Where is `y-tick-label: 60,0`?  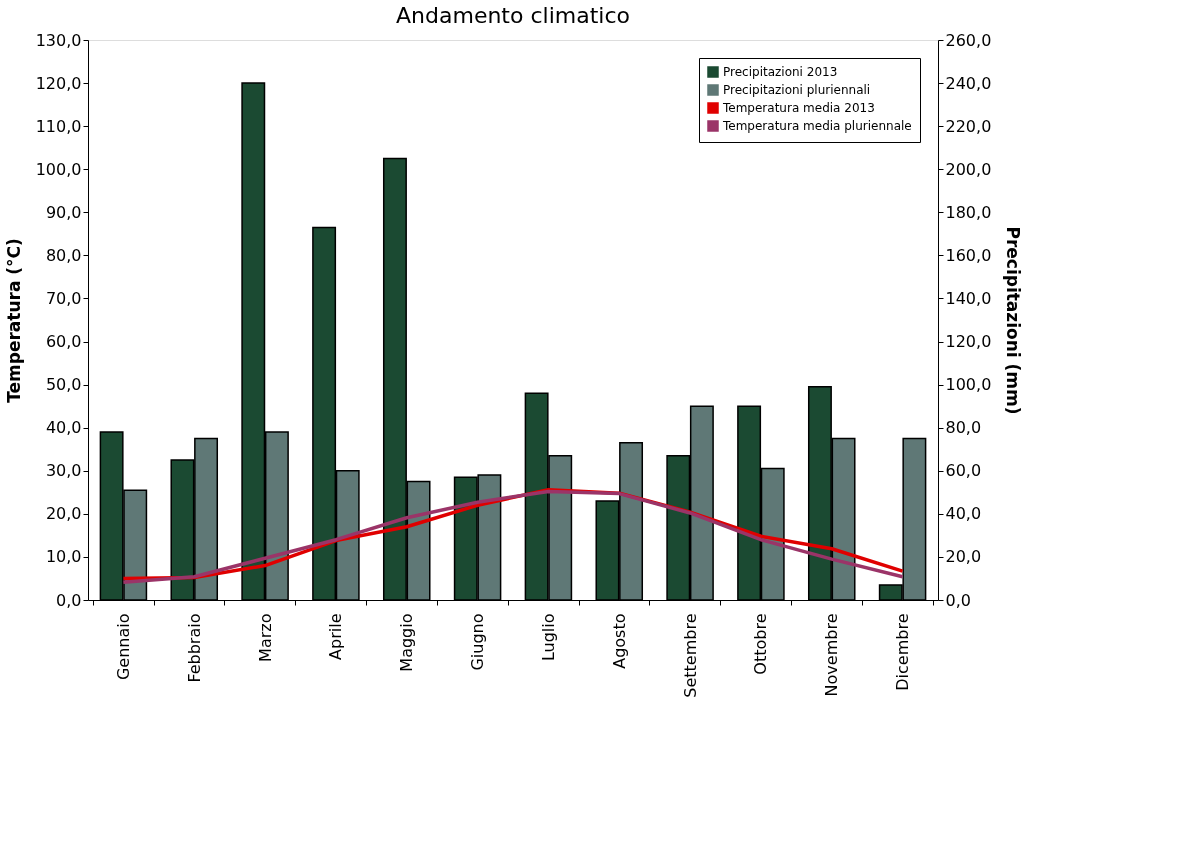 y-tick-label: 60,0 is located at coordinates (63, 342).